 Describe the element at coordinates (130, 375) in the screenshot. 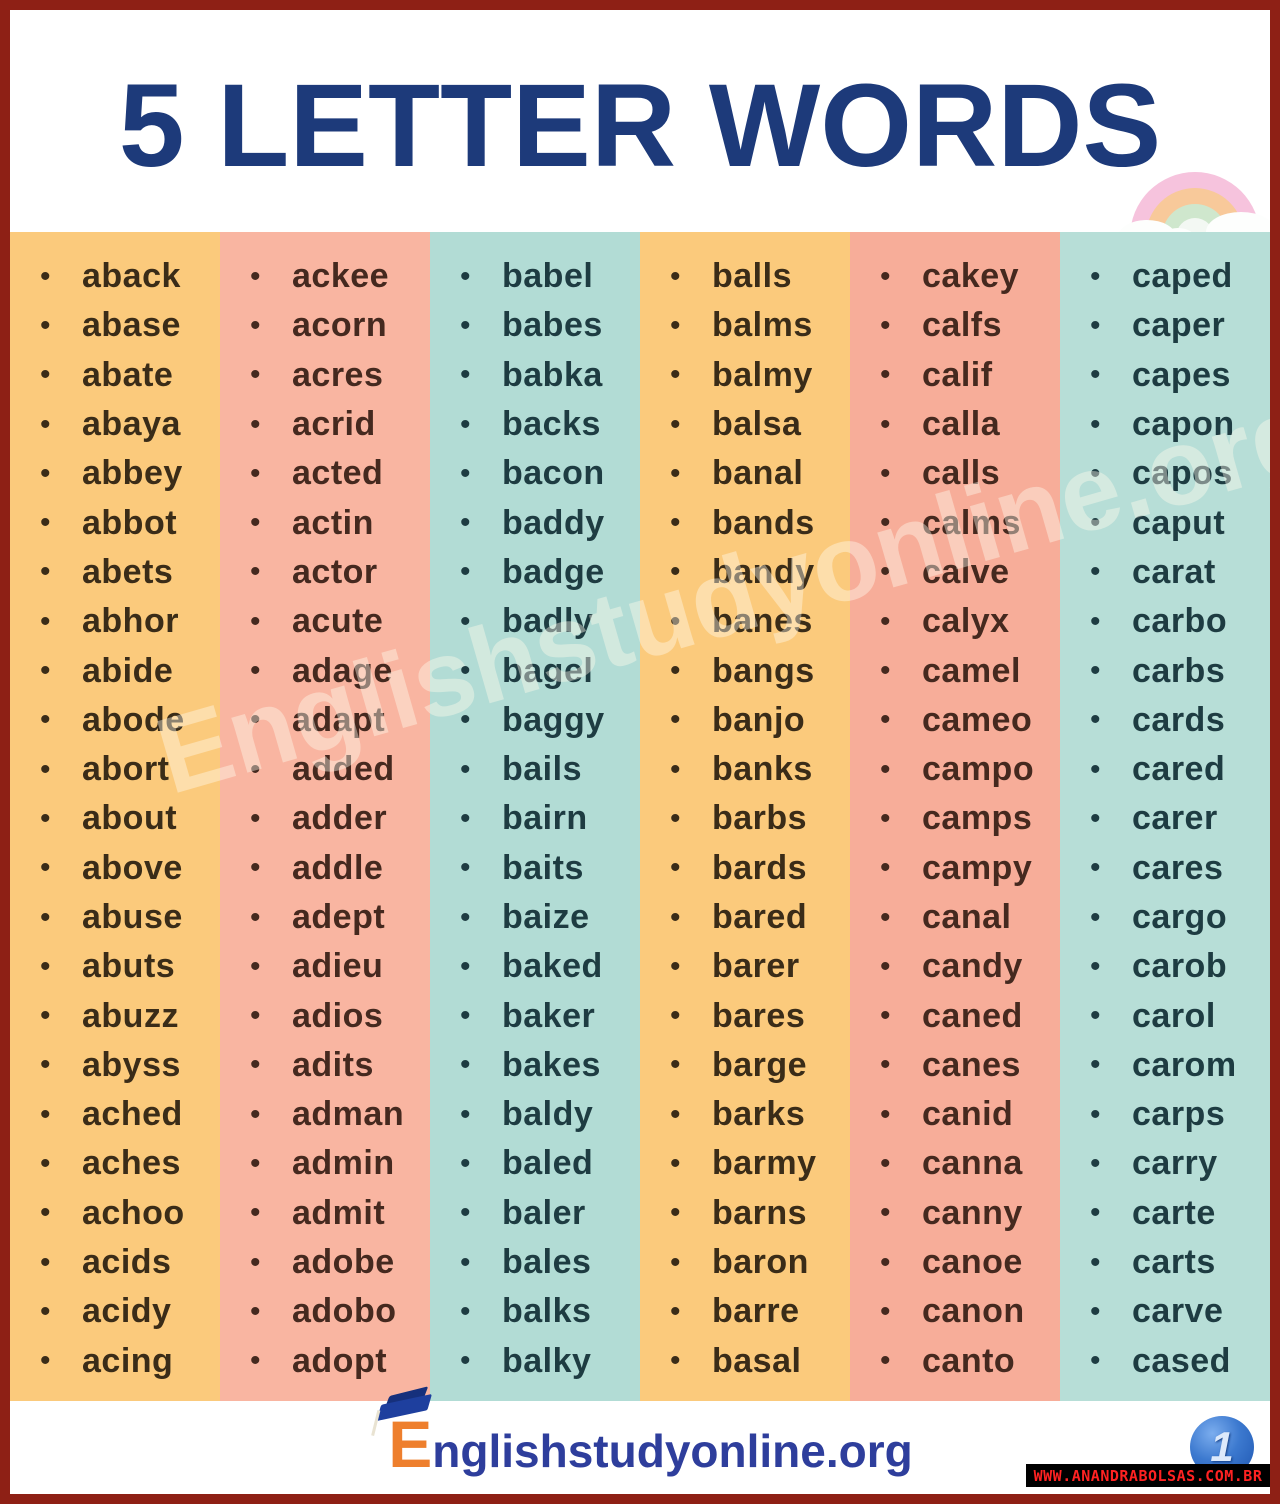

I see `word-item: • abate` at that location.